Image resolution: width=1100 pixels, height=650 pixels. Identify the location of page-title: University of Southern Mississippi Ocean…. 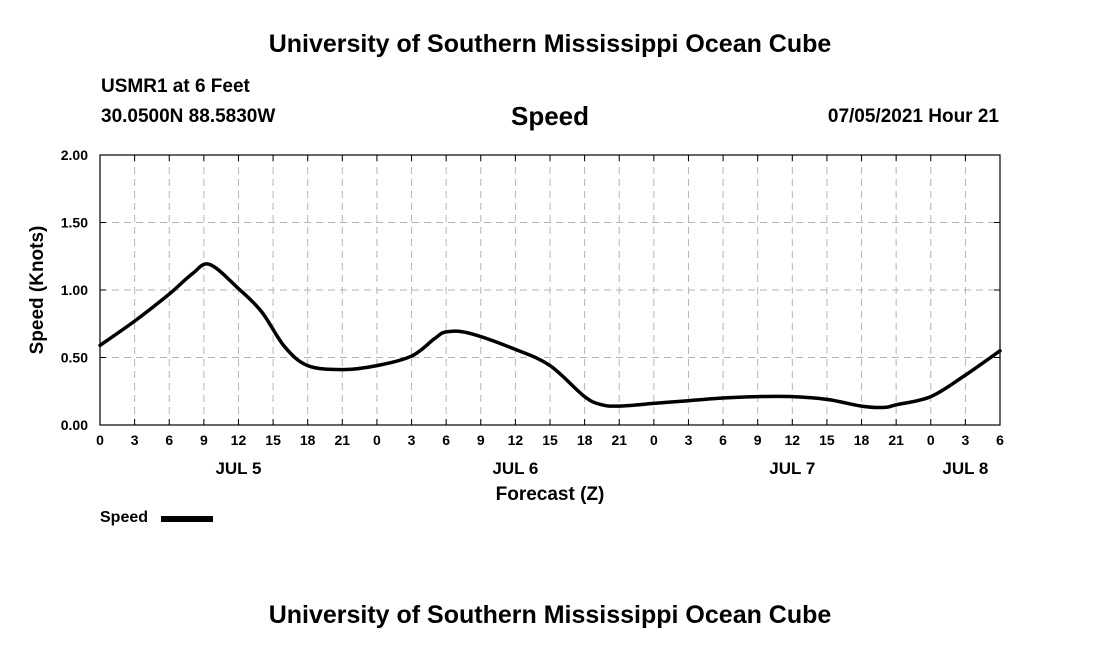
(550, 44).